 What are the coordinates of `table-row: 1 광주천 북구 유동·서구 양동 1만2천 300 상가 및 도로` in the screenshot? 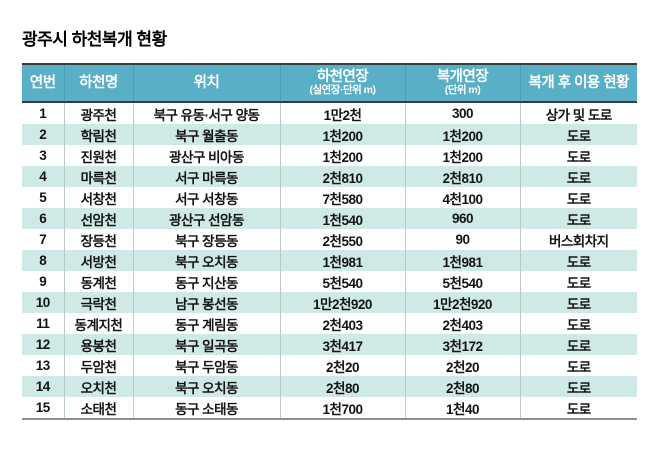 It's located at (329, 113).